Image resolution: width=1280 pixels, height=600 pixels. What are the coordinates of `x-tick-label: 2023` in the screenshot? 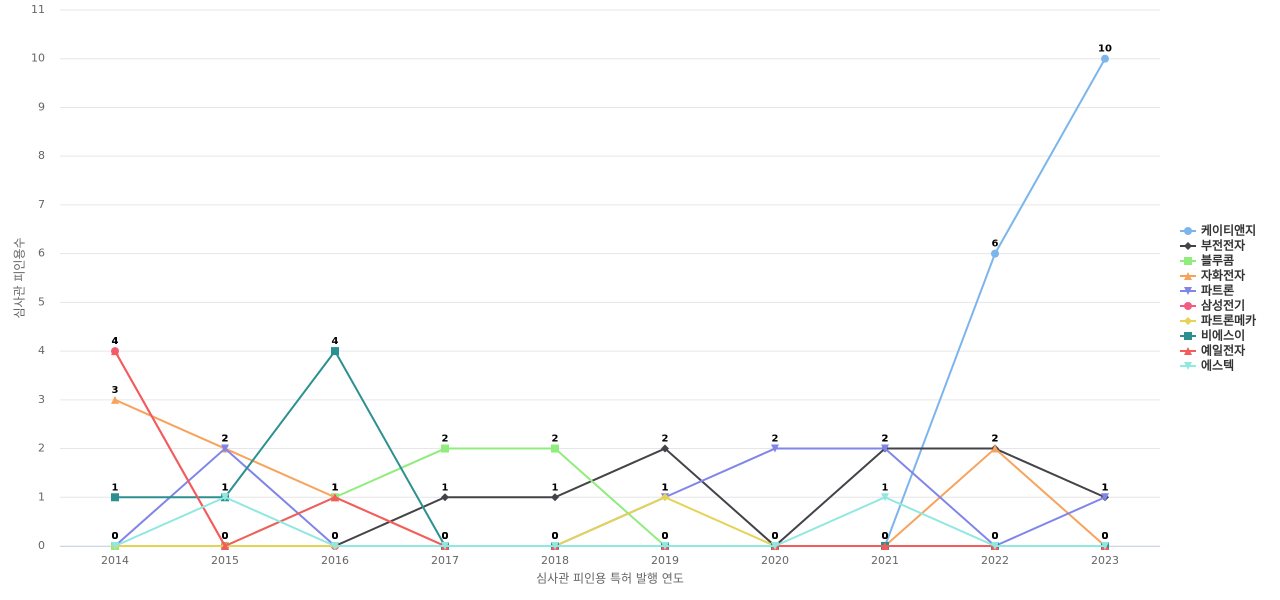 It's located at (1105, 560).